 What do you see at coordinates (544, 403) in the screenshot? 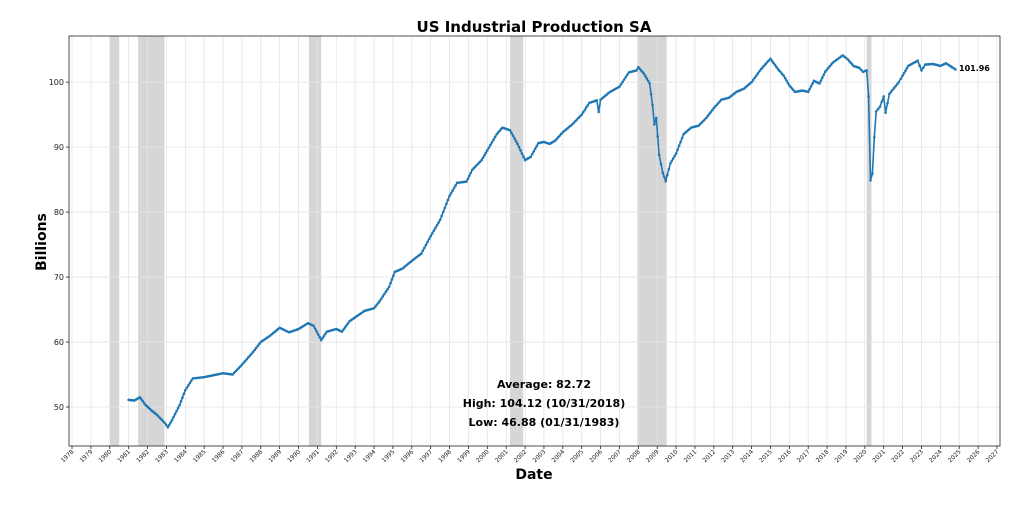
I see `high-annotation: High: 104.12 (10/31/2018)` at bounding box center [544, 403].